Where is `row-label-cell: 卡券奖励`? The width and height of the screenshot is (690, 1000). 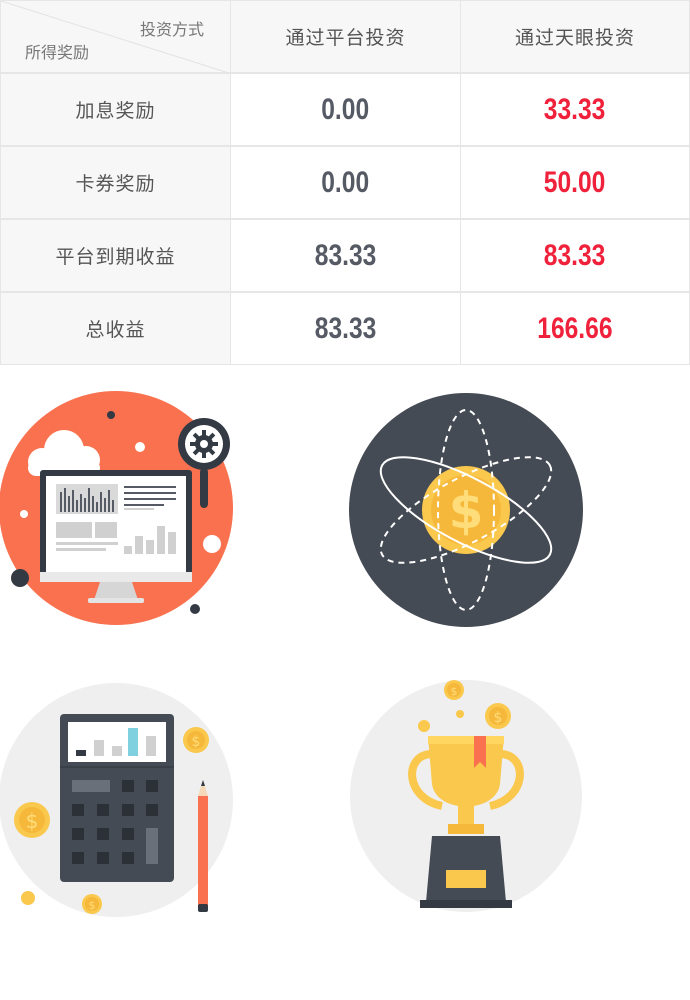
row-label-cell: 卡券奖励 is located at coordinates (115, 182).